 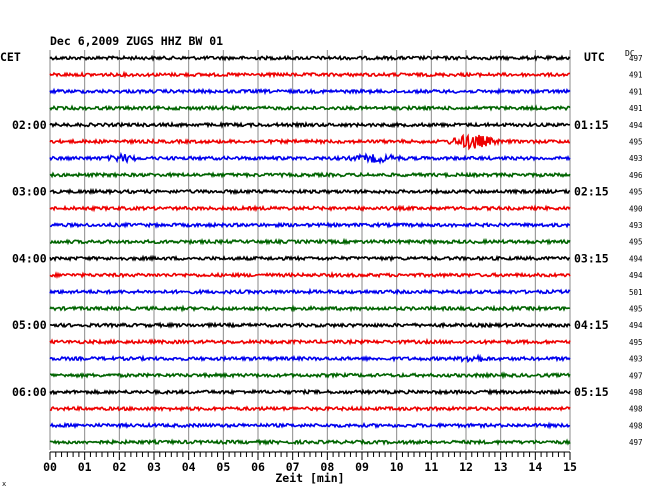 What do you see at coordinates (636, 175) in the screenshot?
I see `dc-value: 496` at bounding box center [636, 175].